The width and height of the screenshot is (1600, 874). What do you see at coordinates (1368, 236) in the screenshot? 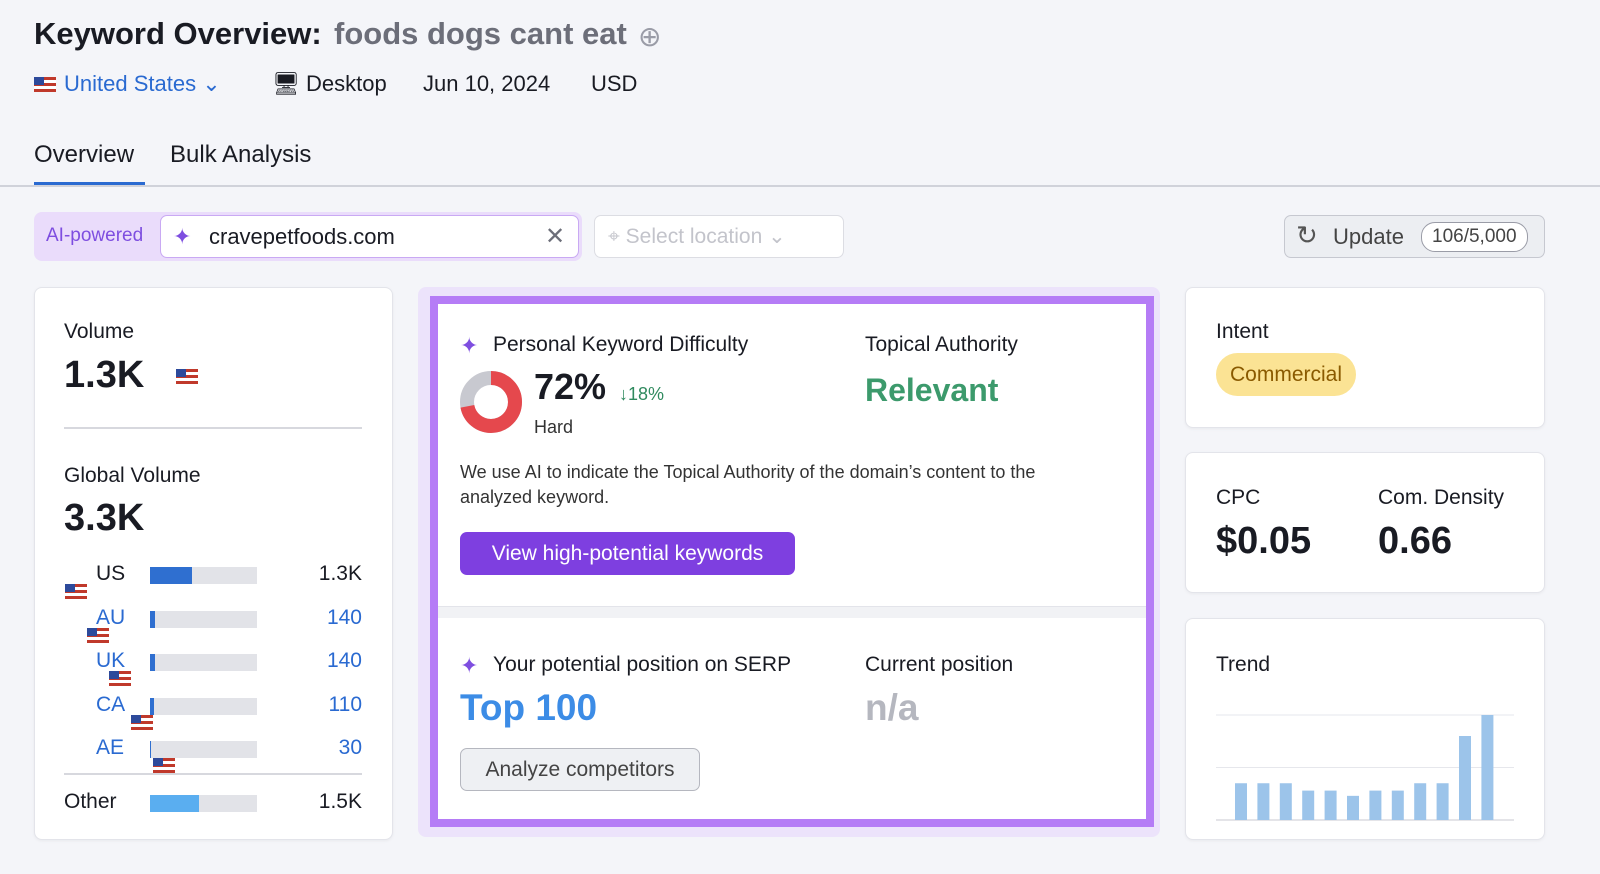
I see `update-label: Update` at bounding box center [1368, 236].